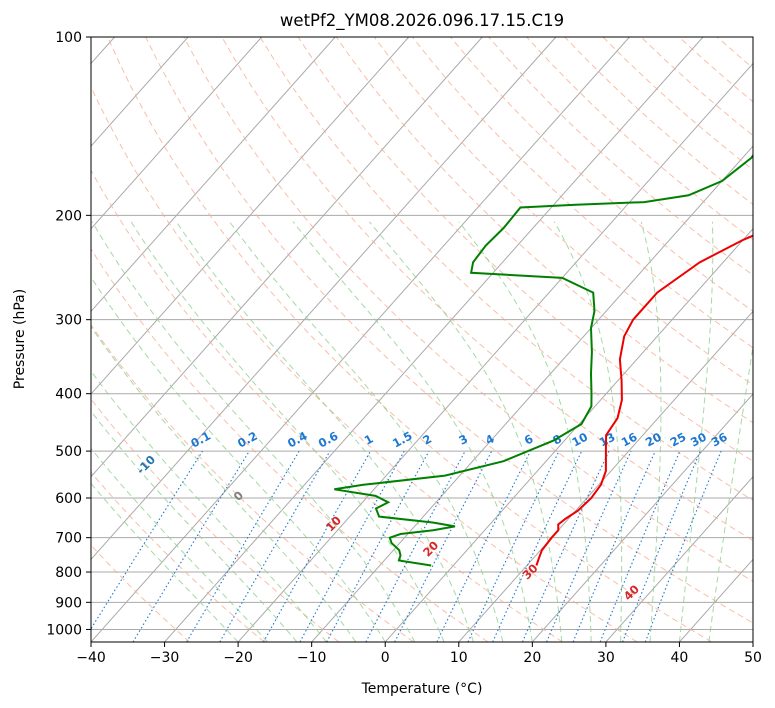  Describe the element at coordinates (68, 499) in the screenshot. I see `y-tick-label: 600` at that location.